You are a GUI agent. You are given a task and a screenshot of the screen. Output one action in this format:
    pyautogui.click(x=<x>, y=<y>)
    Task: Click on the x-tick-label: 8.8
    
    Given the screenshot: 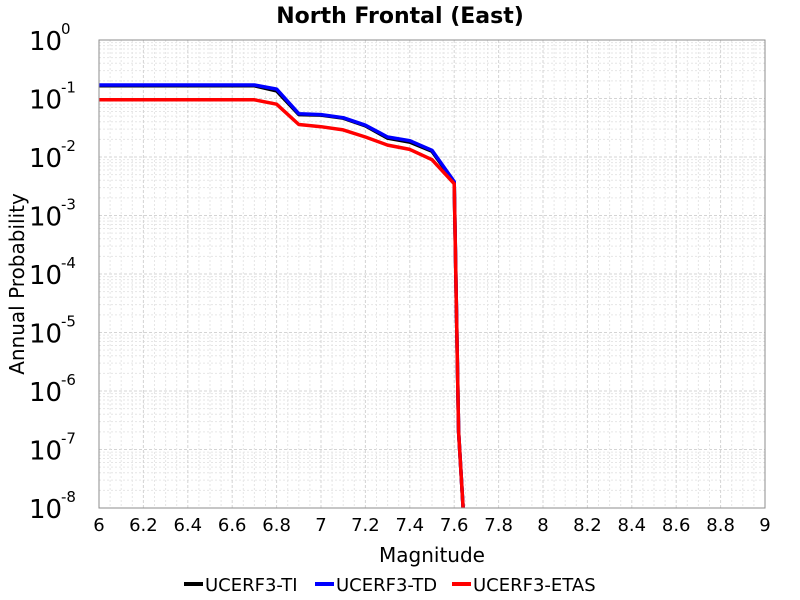 What is the action you would take?
    pyautogui.click(x=720, y=525)
    